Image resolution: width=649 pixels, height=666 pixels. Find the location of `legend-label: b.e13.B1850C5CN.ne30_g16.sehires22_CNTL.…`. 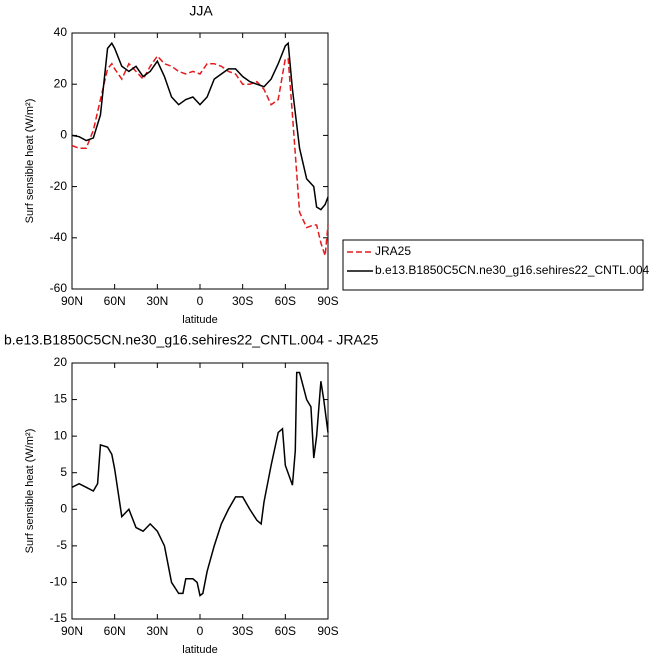

legend-label: b.e13.B1850C5CN.ne30_g16.sehires22_CNTL.… is located at coordinates (512, 270).